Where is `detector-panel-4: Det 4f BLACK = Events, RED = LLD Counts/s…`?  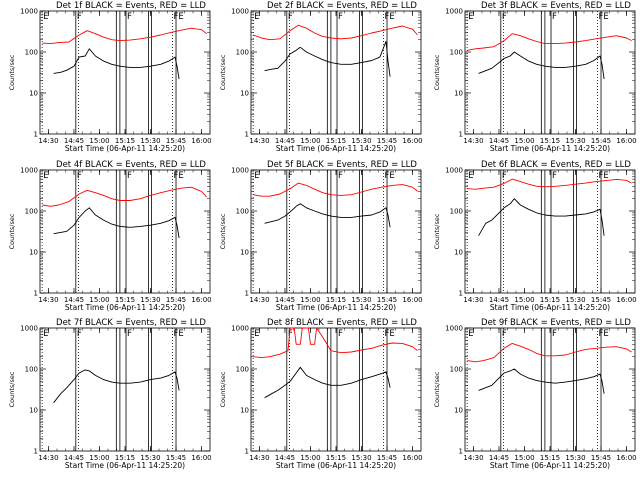 detector-panel-4: Det 4f BLACK = Events, RED = LLD Counts/s… is located at coordinates (110, 236).